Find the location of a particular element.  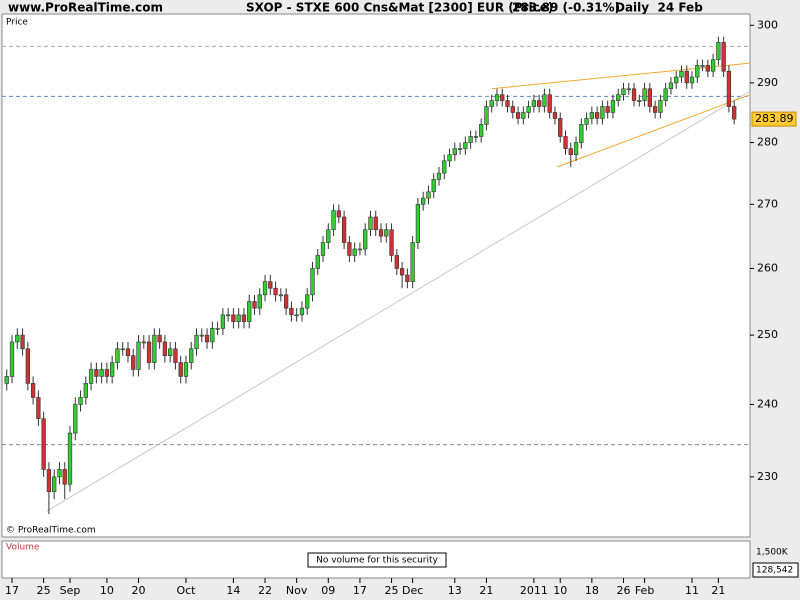

x-tick-label: 26 is located at coordinates (623, 590).